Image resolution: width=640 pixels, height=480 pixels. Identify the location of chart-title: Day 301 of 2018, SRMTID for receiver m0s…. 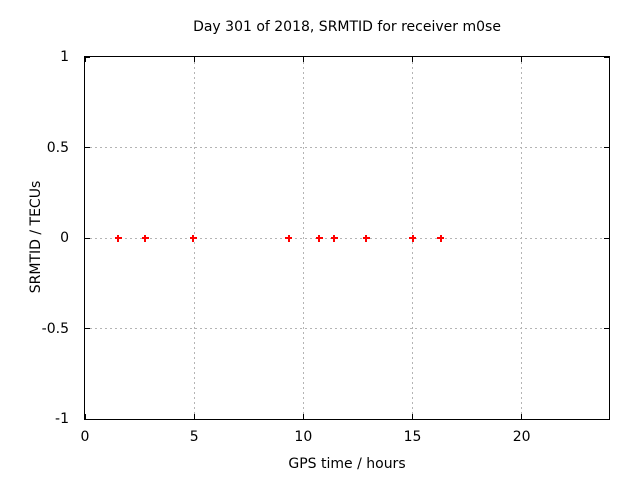
(347, 27).